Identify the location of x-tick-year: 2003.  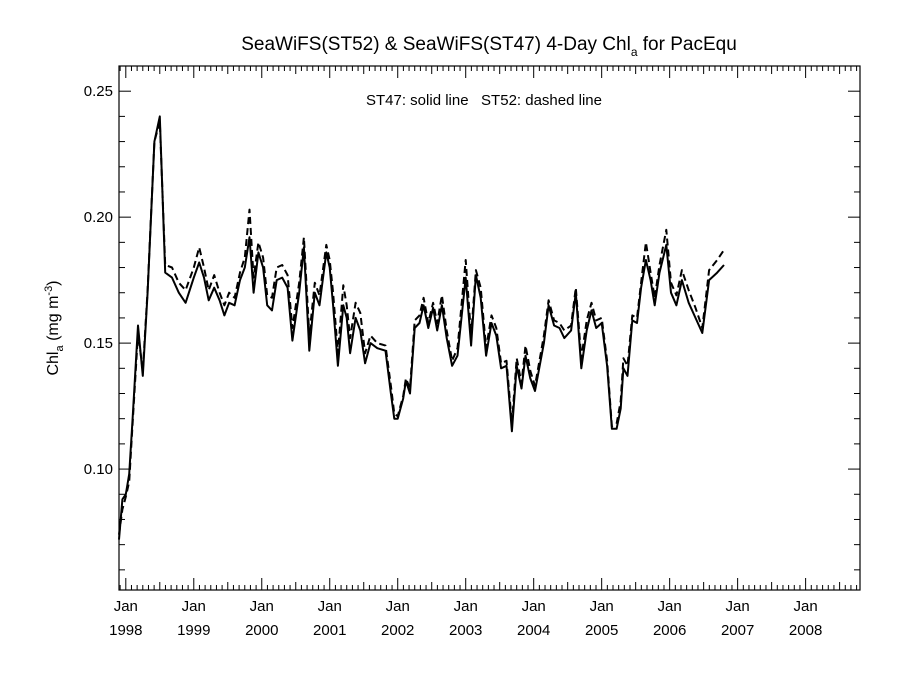
(465, 630).